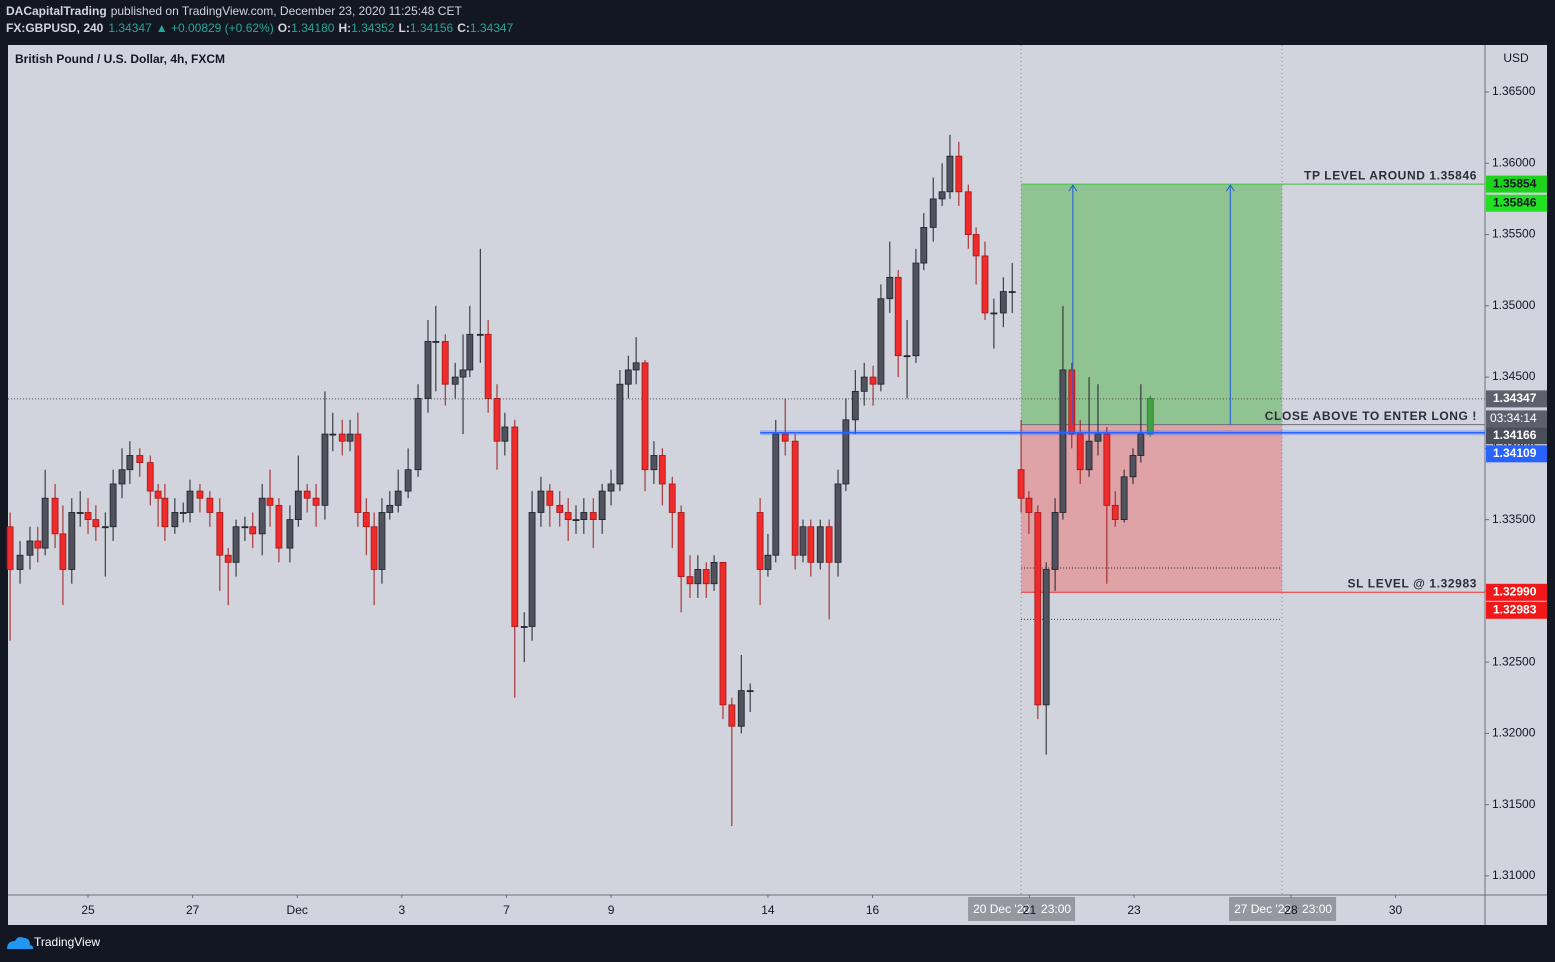 This screenshot has height=962, width=1555. What do you see at coordinates (88, 910) in the screenshot?
I see `x-tick-label: 25` at bounding box center [88, 910].